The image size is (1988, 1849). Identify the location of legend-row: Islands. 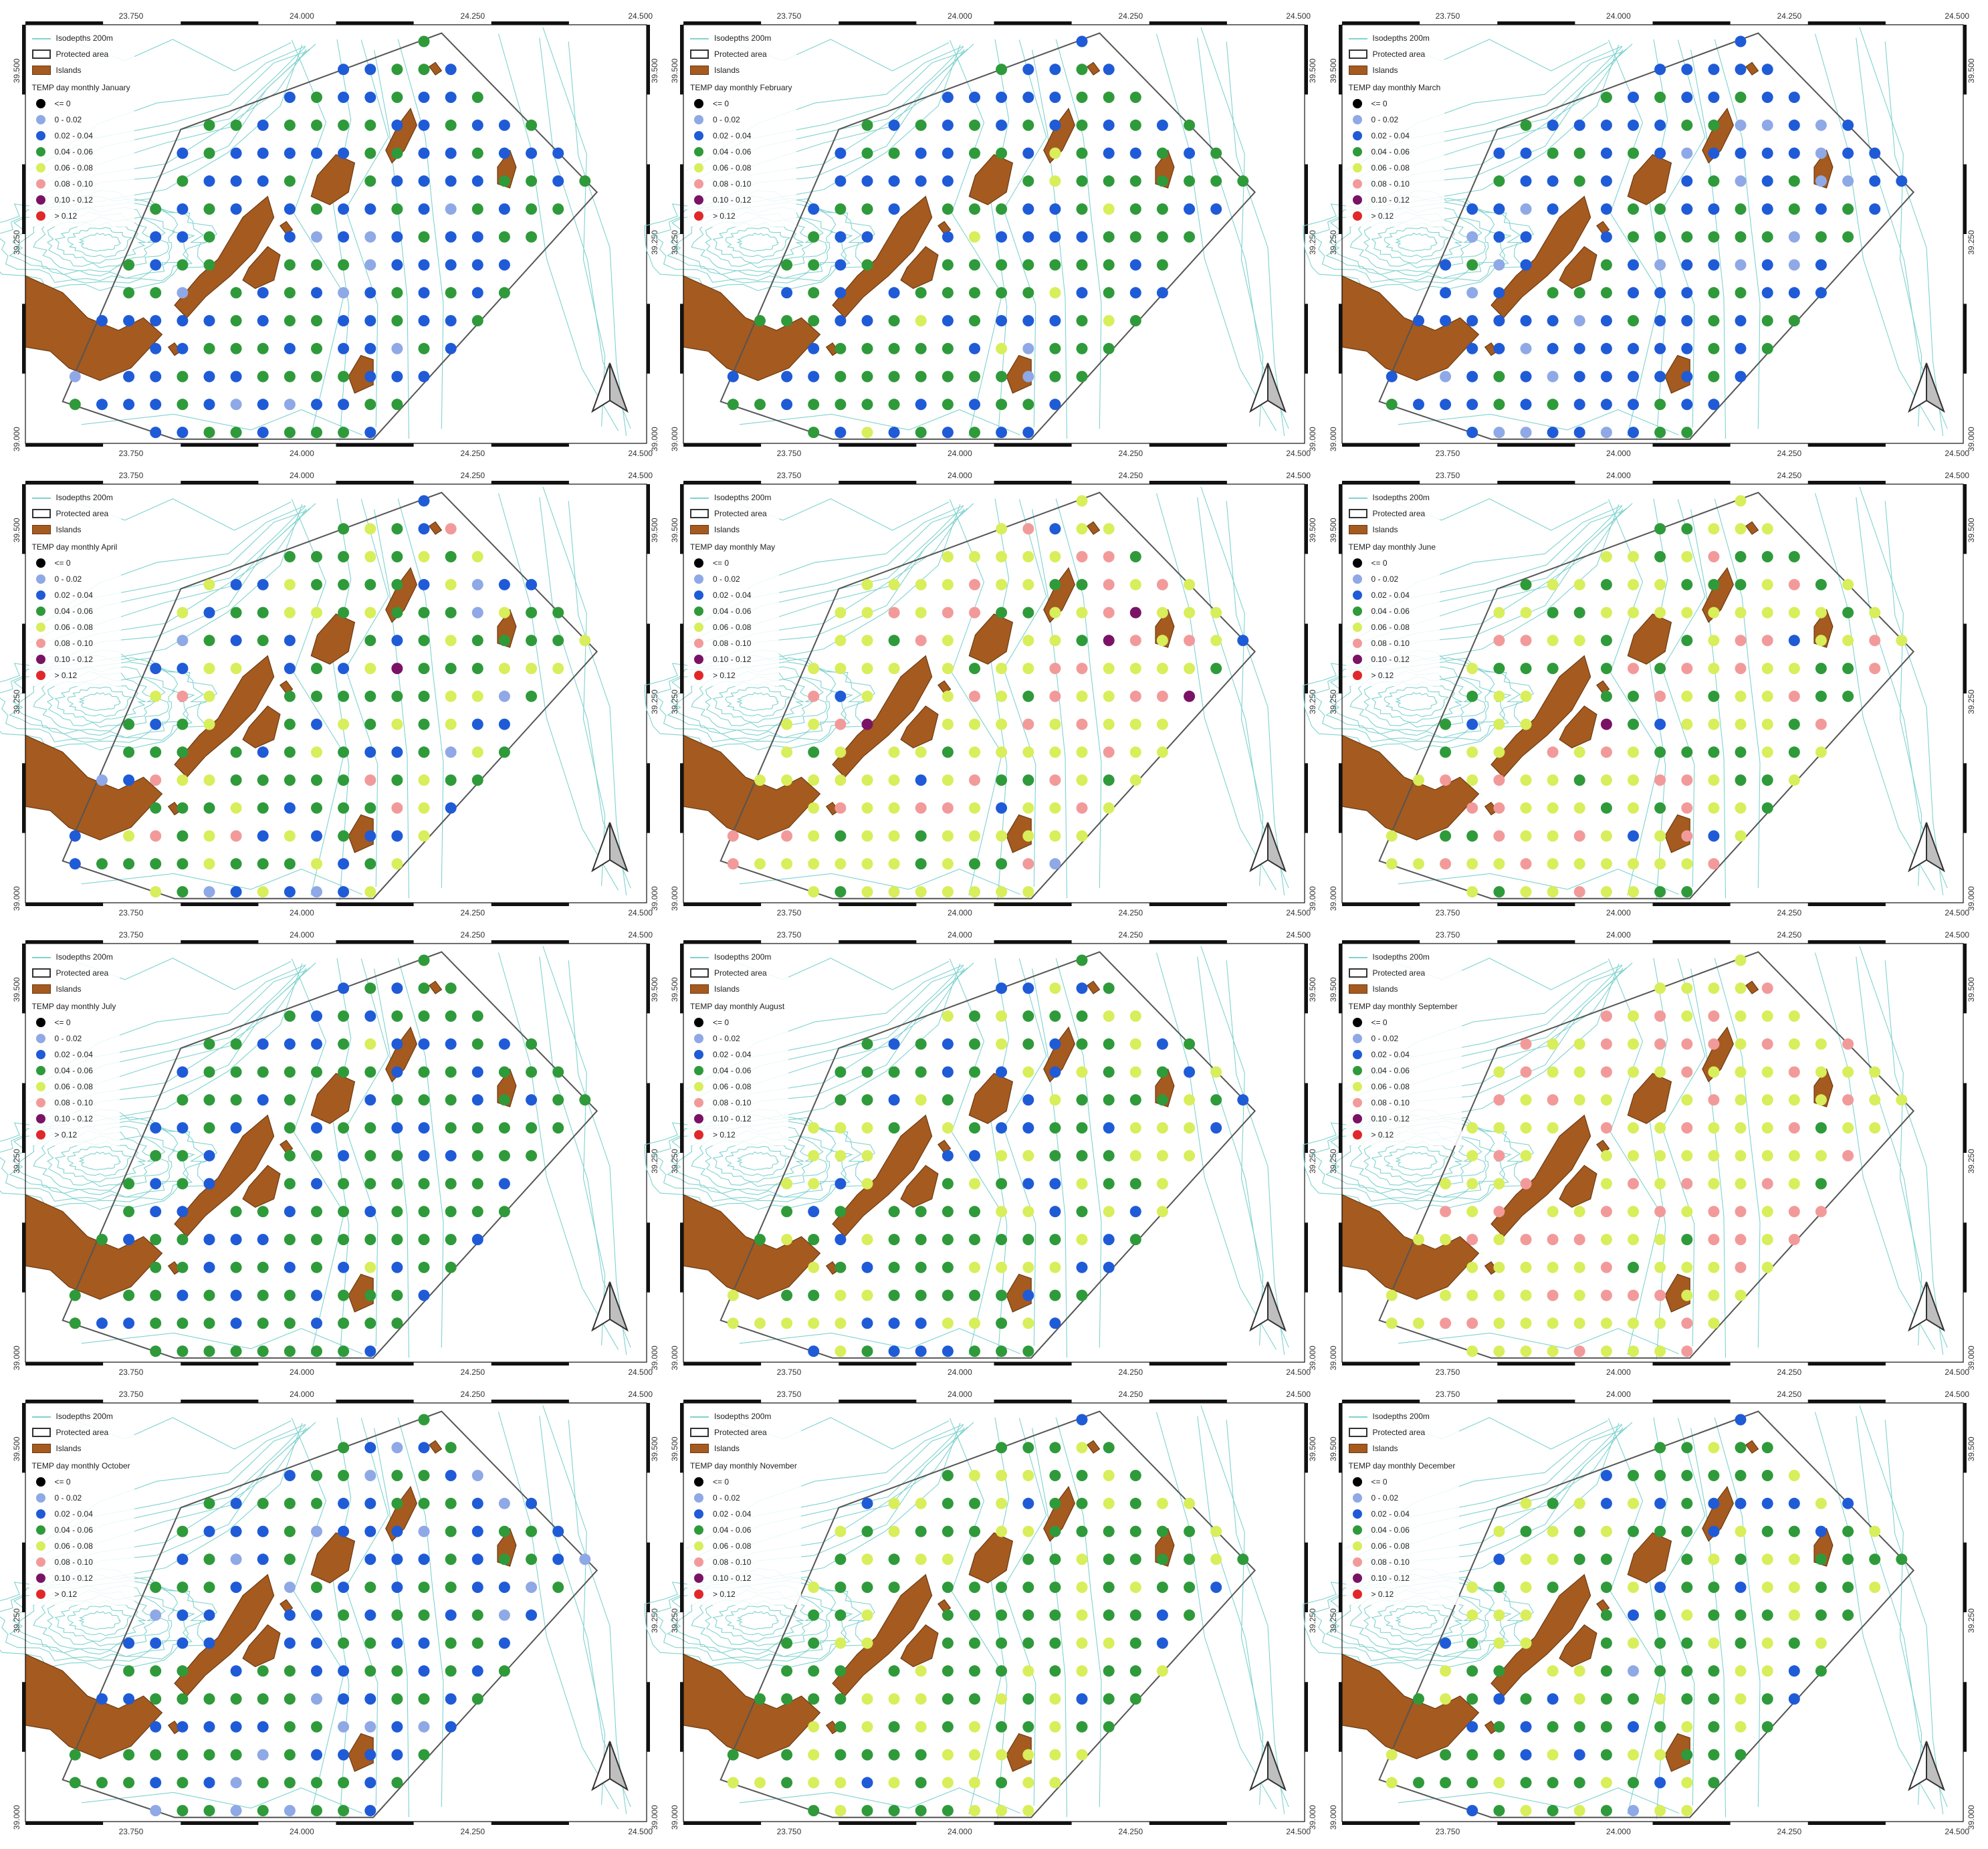
(1395, 70).